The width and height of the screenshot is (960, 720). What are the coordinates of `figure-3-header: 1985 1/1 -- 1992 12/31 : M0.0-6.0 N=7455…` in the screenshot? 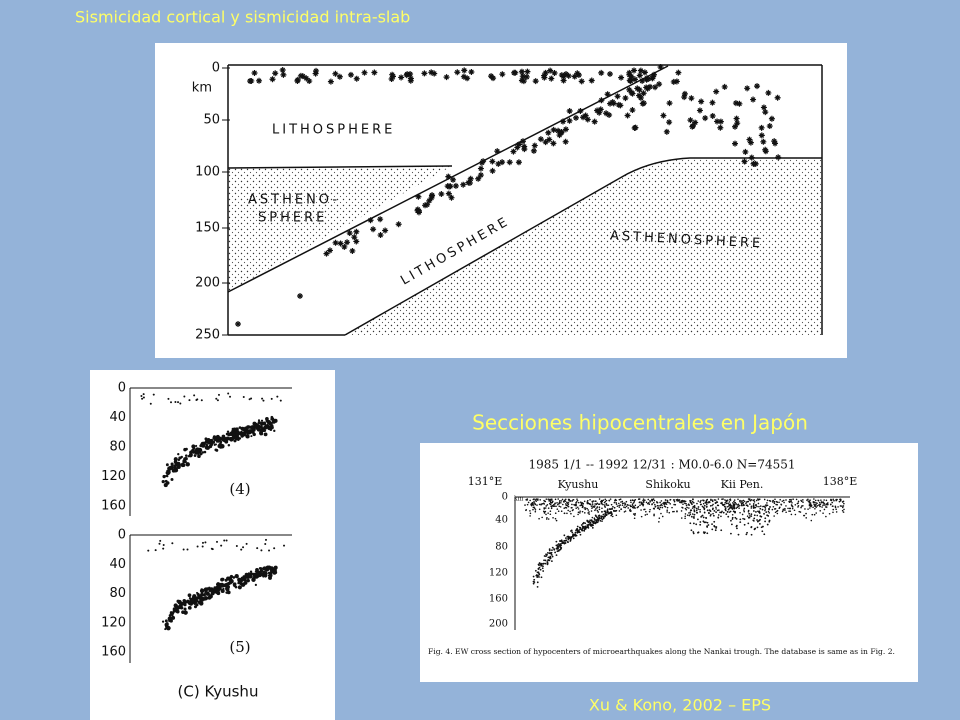 It's located at (661, 465).